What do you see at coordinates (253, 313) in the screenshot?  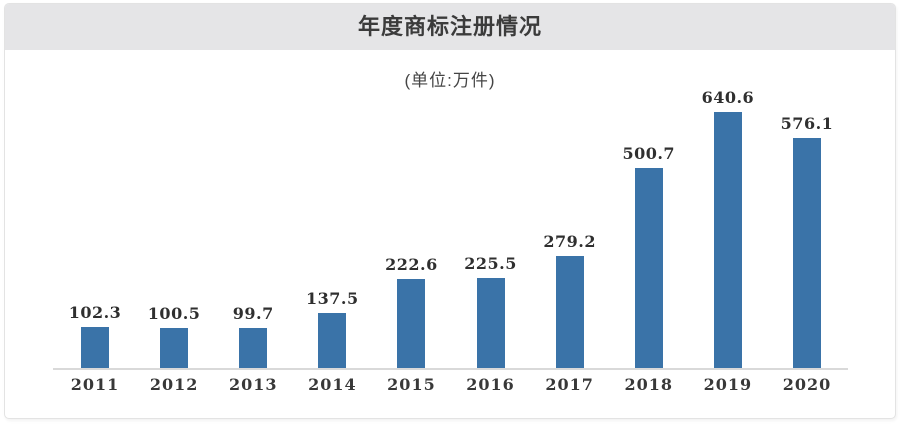 I see `bar-value-label: 99.7` at bounding box center [253, 313].